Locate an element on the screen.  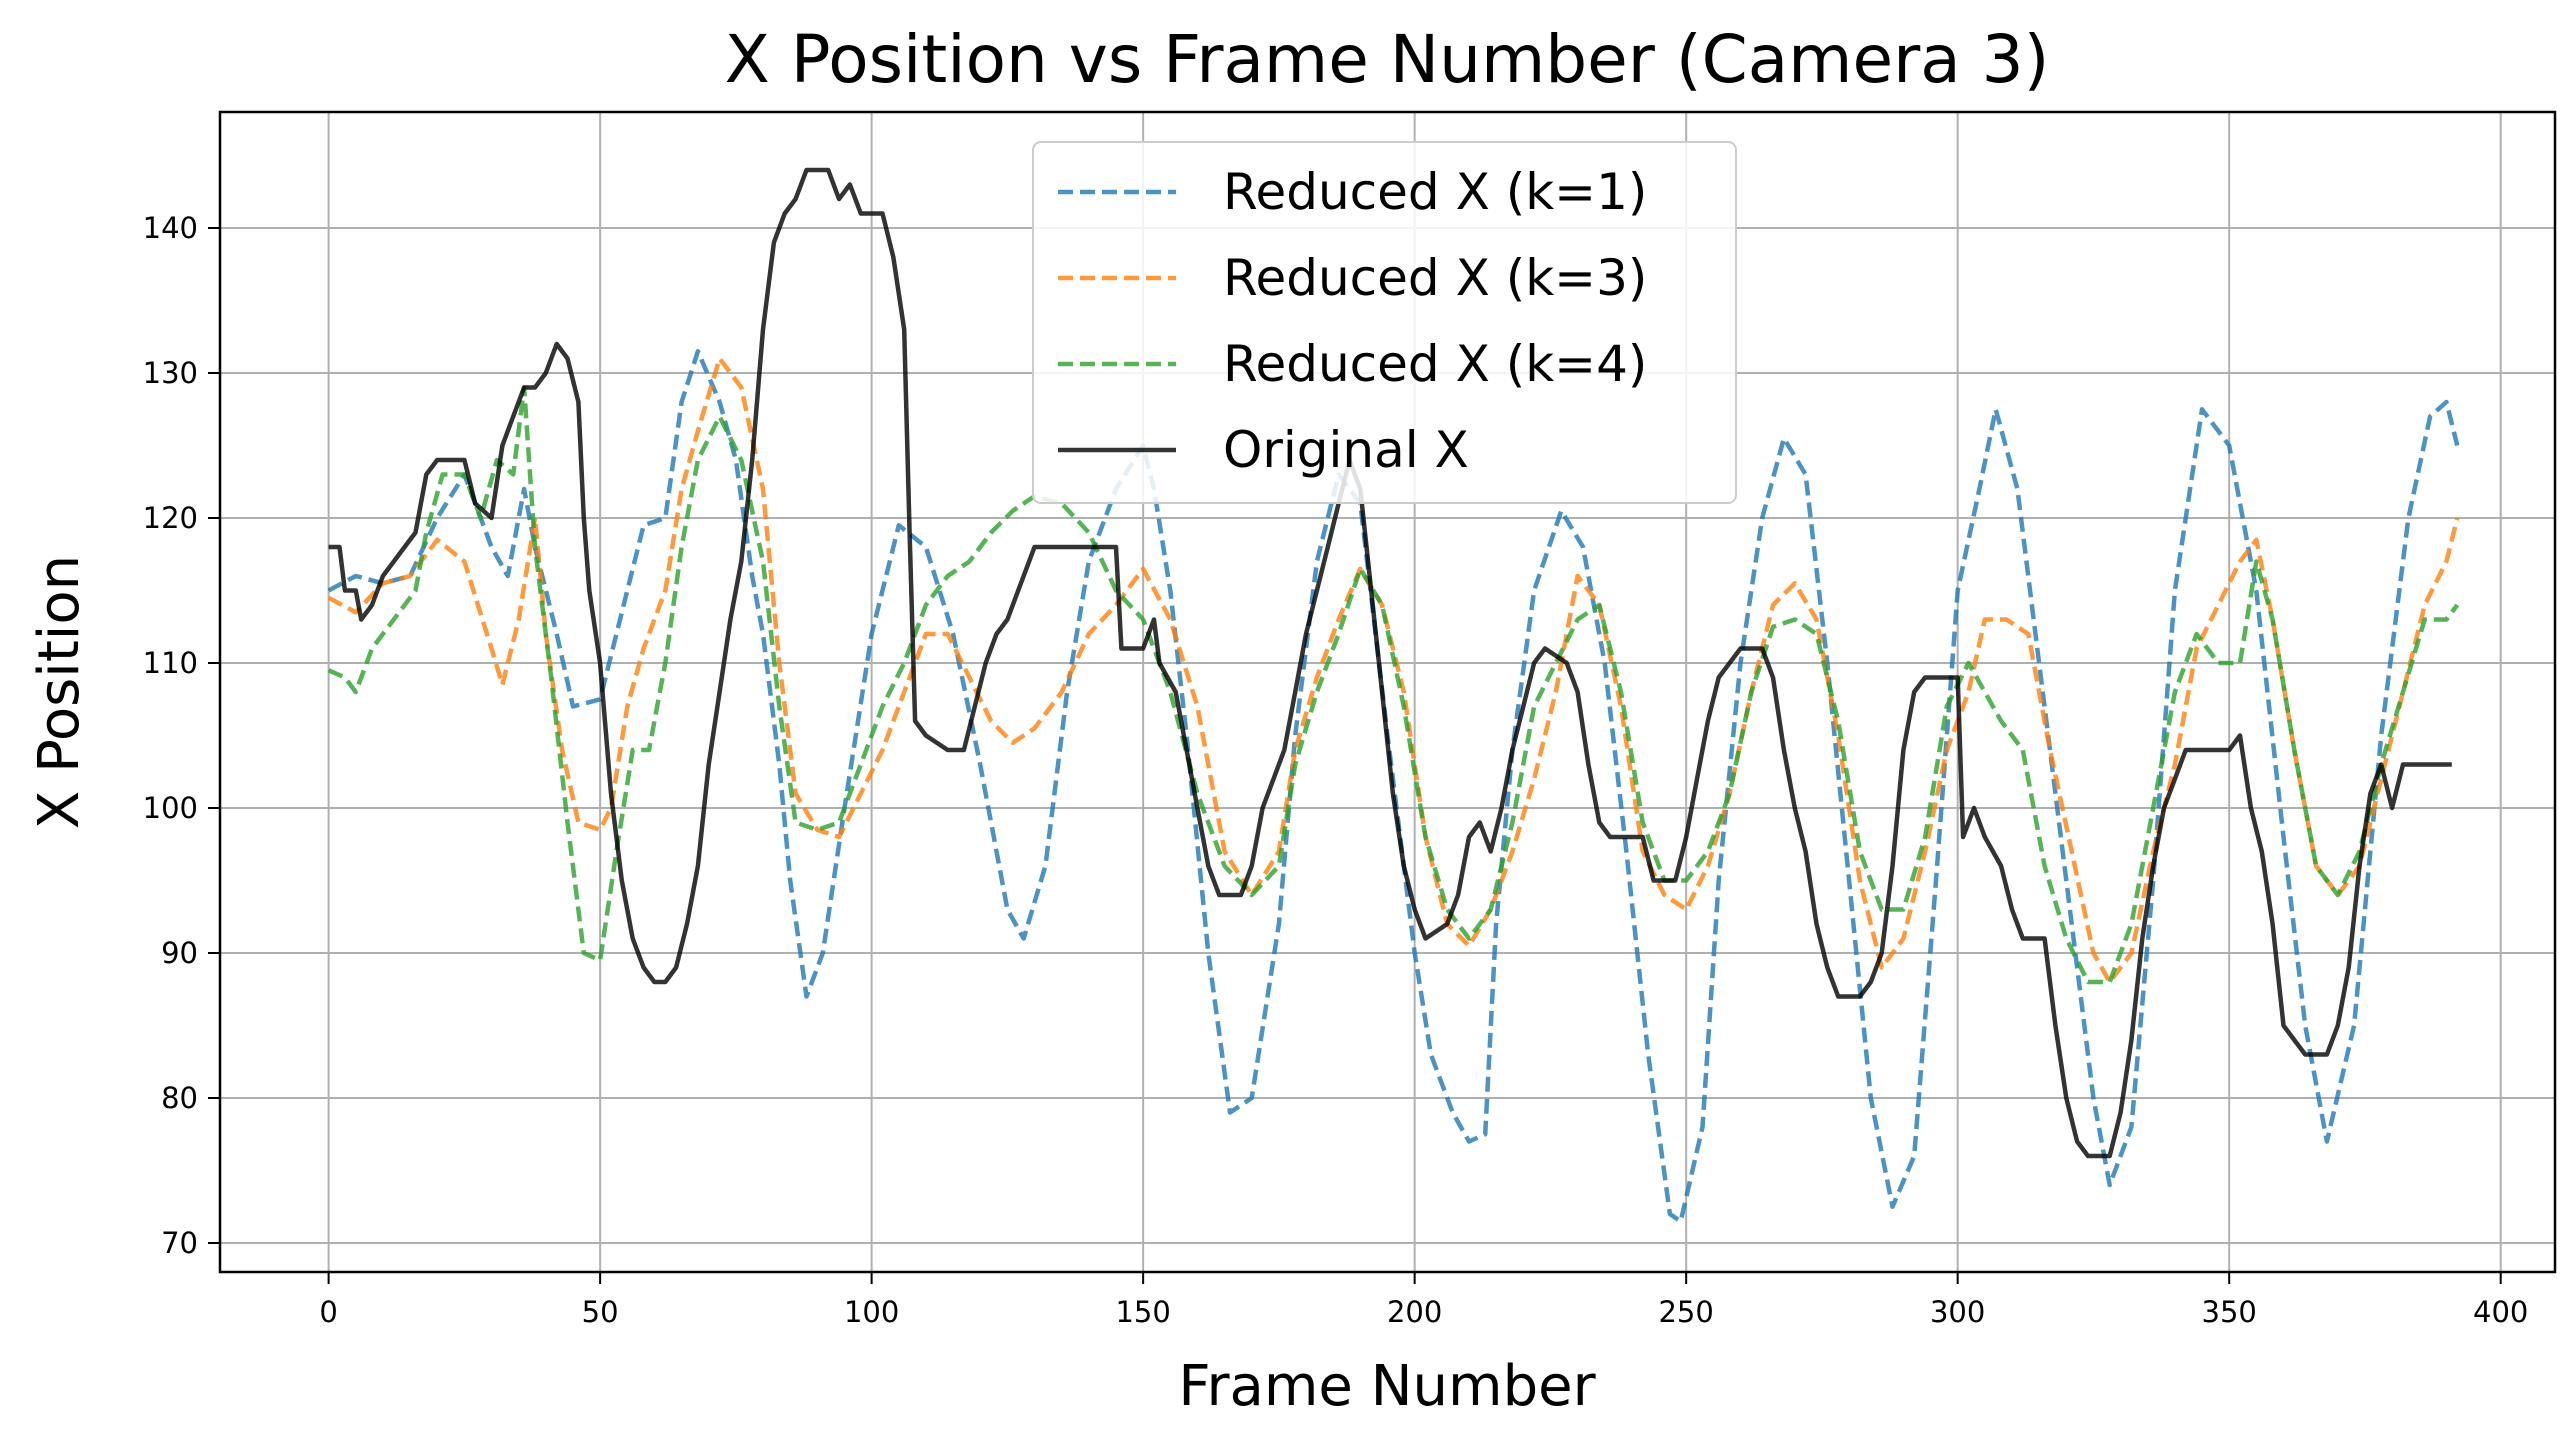
y-axis-title: X Position is located at coordinates (59, 692).